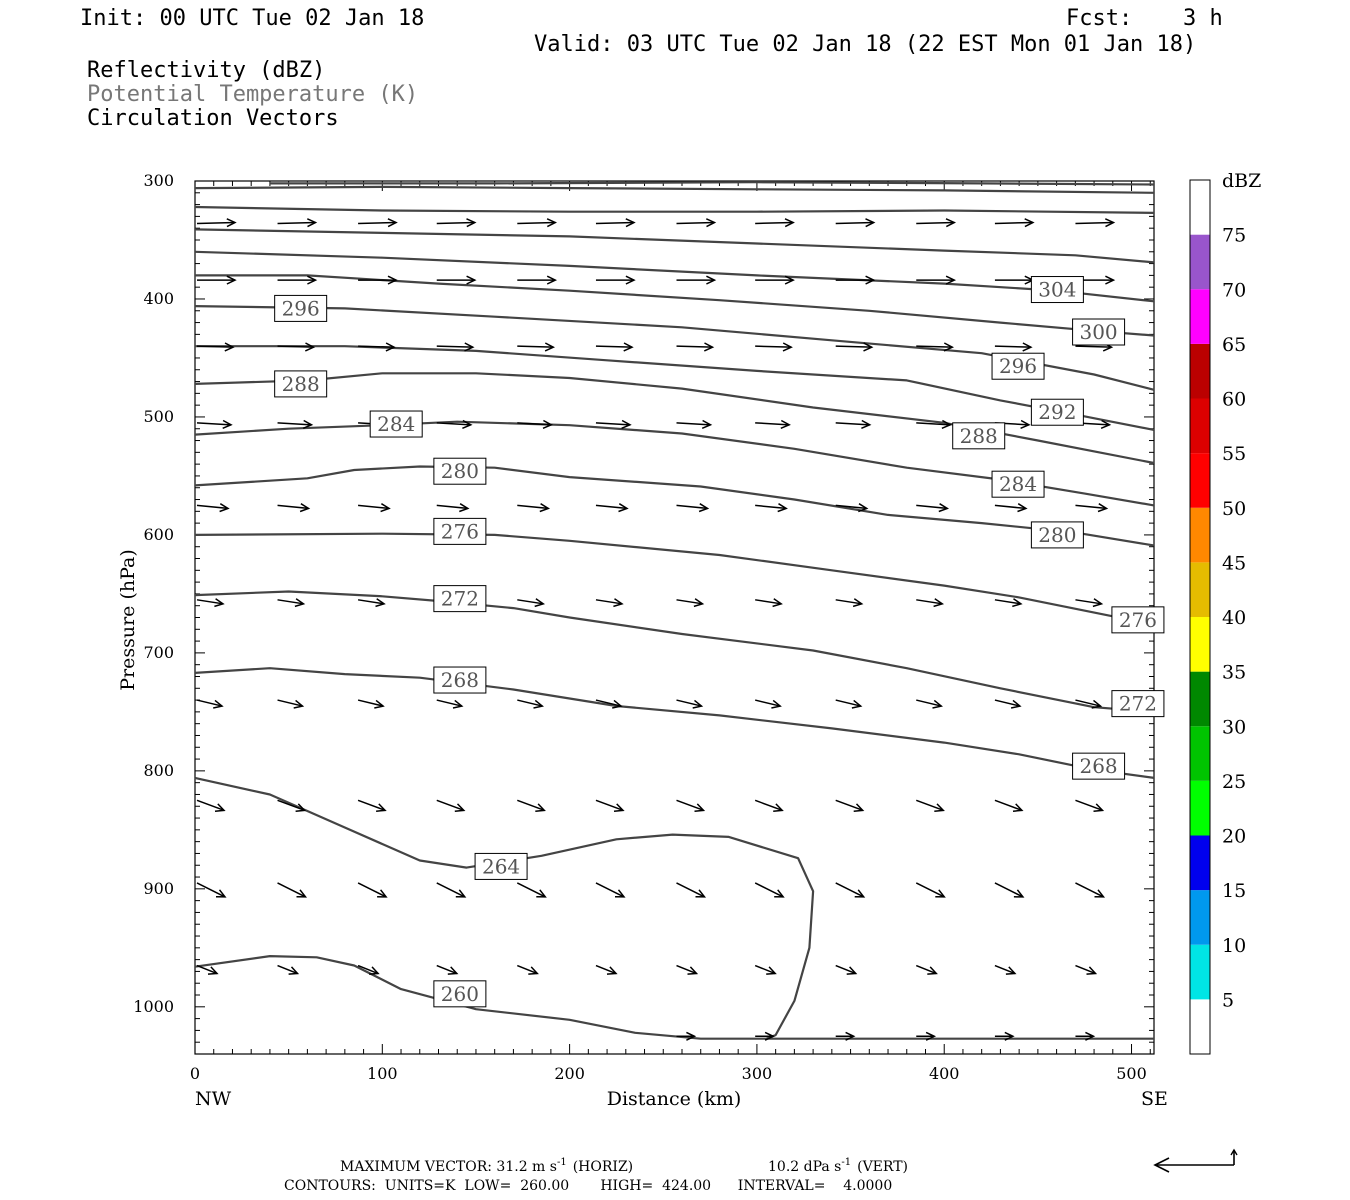 The width and height of the screenshot is (1350, 1200). I want to click on field-reflectivity: Reflectivity (dBZ), so click(206, 70).